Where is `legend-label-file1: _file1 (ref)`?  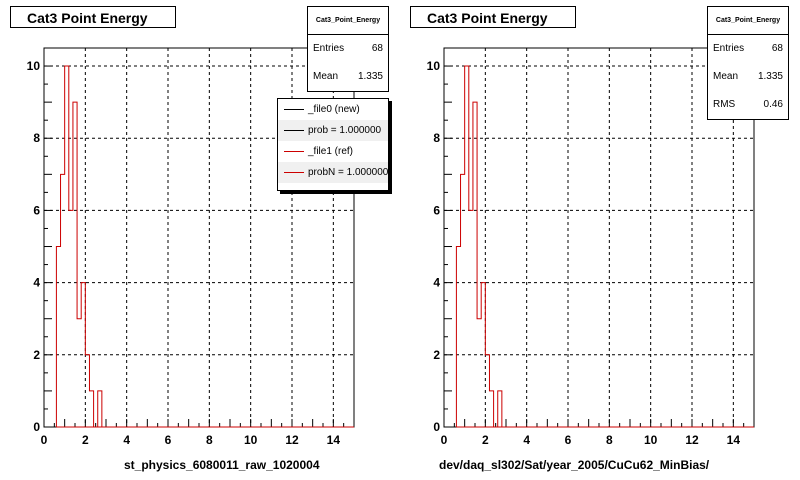
legend-label-file1: _file1 (ref) is located at coordinates (331, 151).